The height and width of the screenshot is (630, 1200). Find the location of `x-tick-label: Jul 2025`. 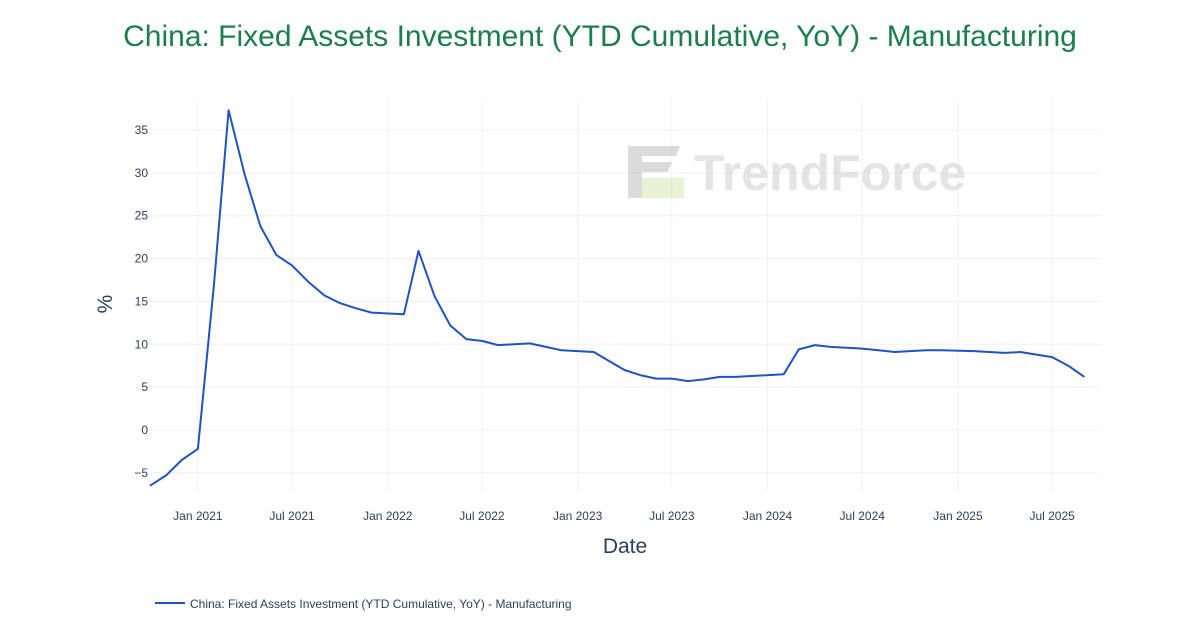

x-tick-label: Jul 2025 is located at coordinates (1052, 516).